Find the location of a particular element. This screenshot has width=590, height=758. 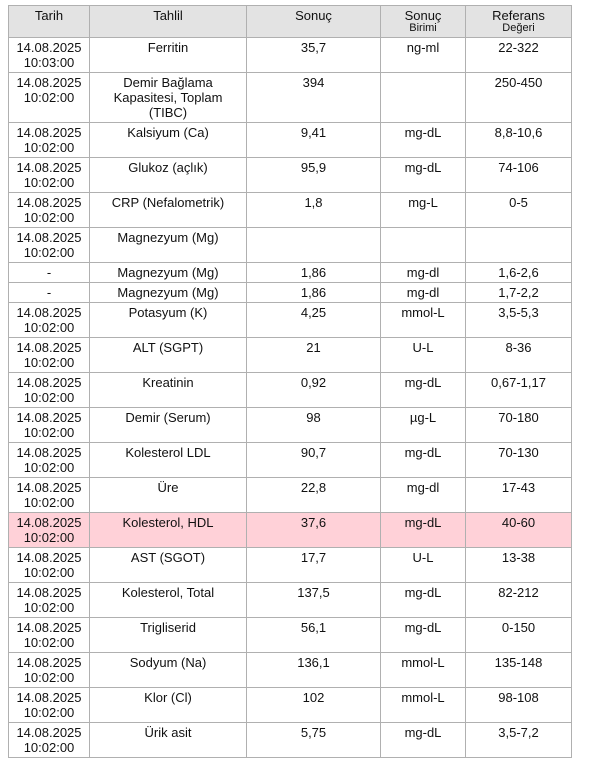

reference-cell: 1,6-2,6 is located at coordinates (518, 272).